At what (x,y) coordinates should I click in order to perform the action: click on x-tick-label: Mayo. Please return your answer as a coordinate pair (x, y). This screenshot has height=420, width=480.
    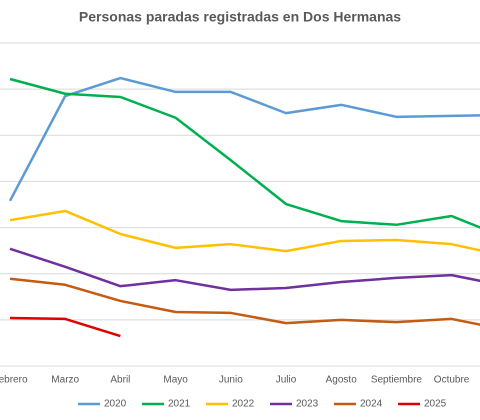
    Looking at the image, I should click on (175, 380).